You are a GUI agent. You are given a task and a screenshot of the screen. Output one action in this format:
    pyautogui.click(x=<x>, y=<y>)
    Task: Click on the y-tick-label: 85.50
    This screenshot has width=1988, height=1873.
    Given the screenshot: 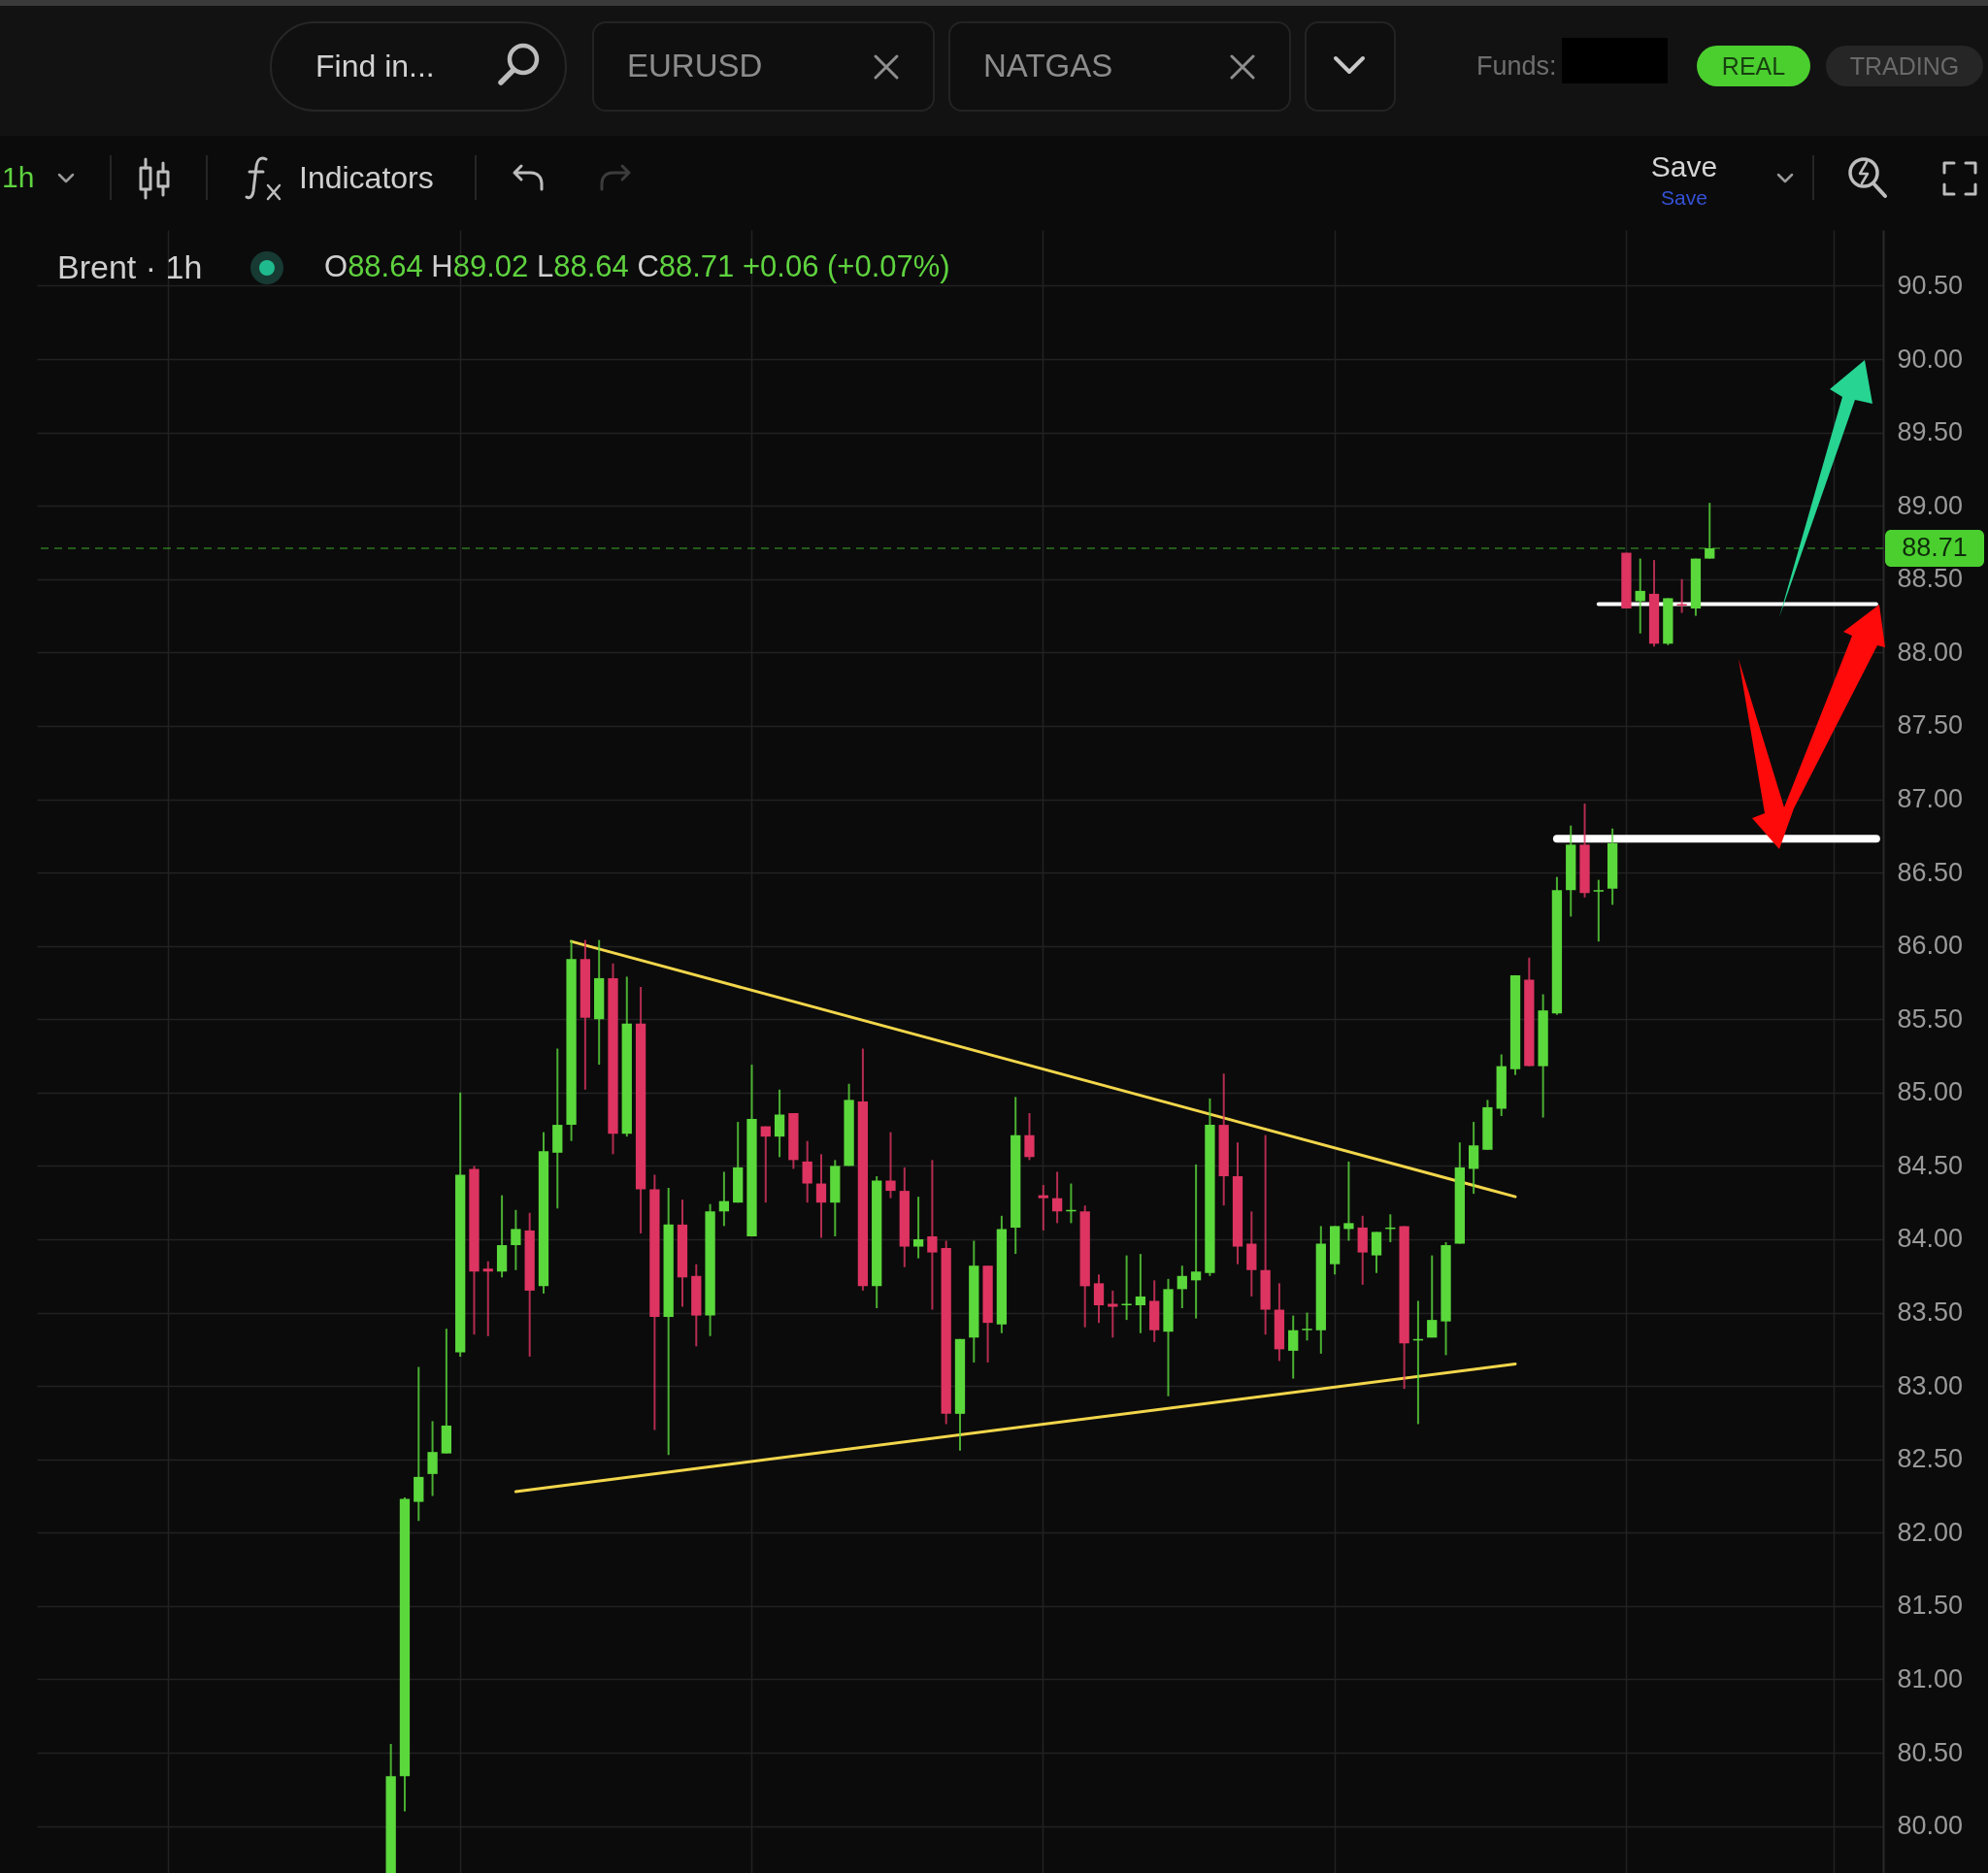 What is the action you would take?
    pyautogui.click(x=1930, y=1018)
    